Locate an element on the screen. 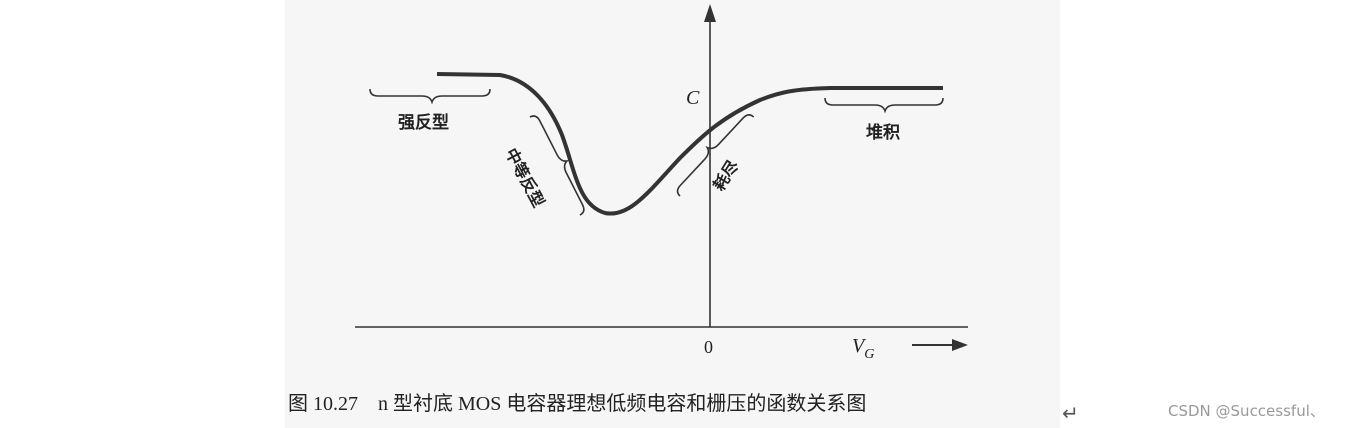 The image size is (1364, 428). region-label: 强反型 is located at coordinates (423, 122).